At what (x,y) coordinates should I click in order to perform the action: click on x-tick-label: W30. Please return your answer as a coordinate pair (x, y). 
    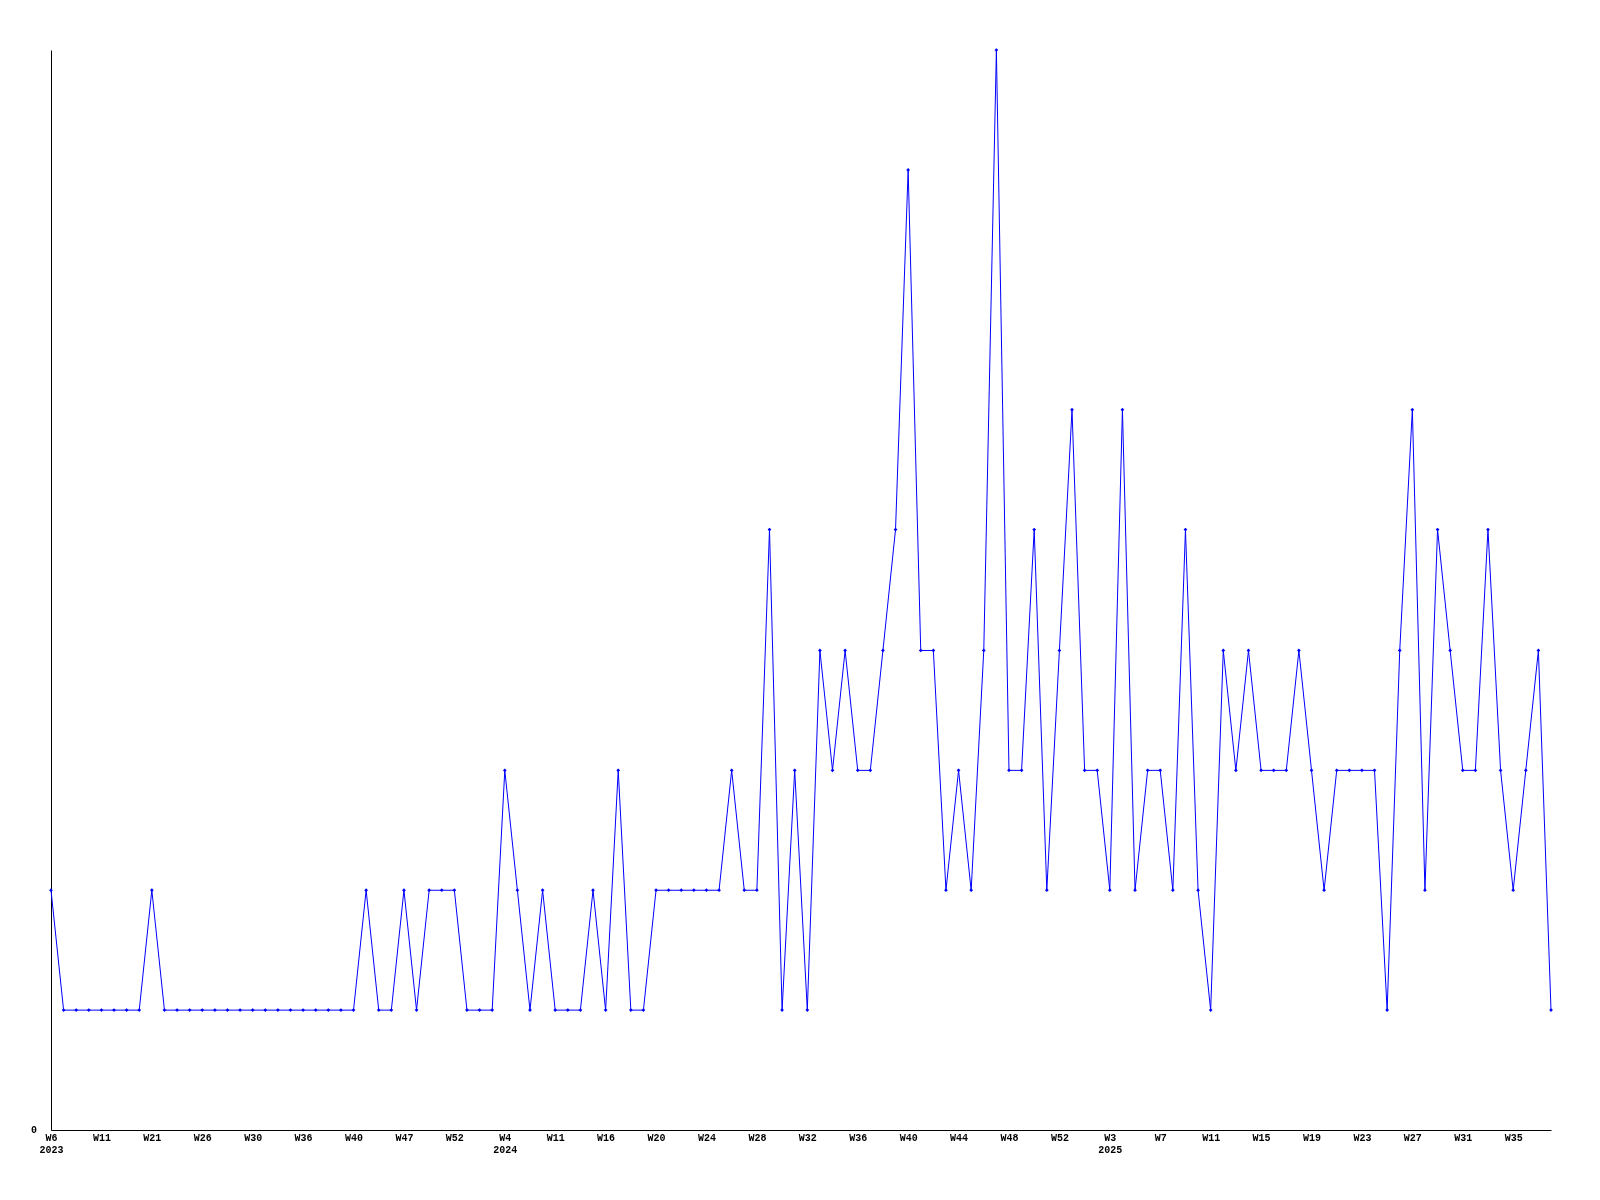
    Looking at the image, I should click on (253, 1138).